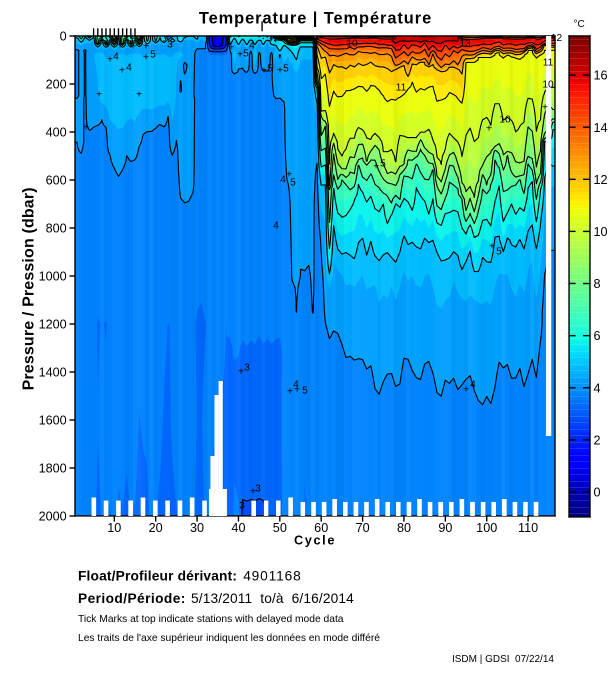 This screenshot has width=611, height=675. I want to click on svg-text: Pressure / Pression (dbar), so click(29, 288).